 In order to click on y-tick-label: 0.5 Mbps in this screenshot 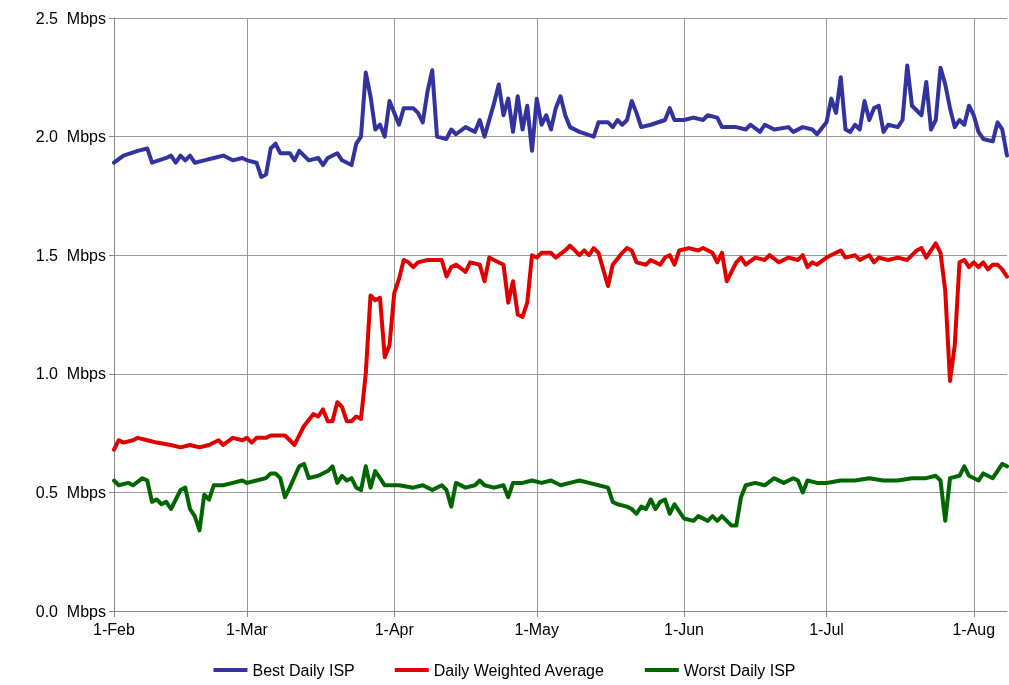, I will do `click(70, 492)`.